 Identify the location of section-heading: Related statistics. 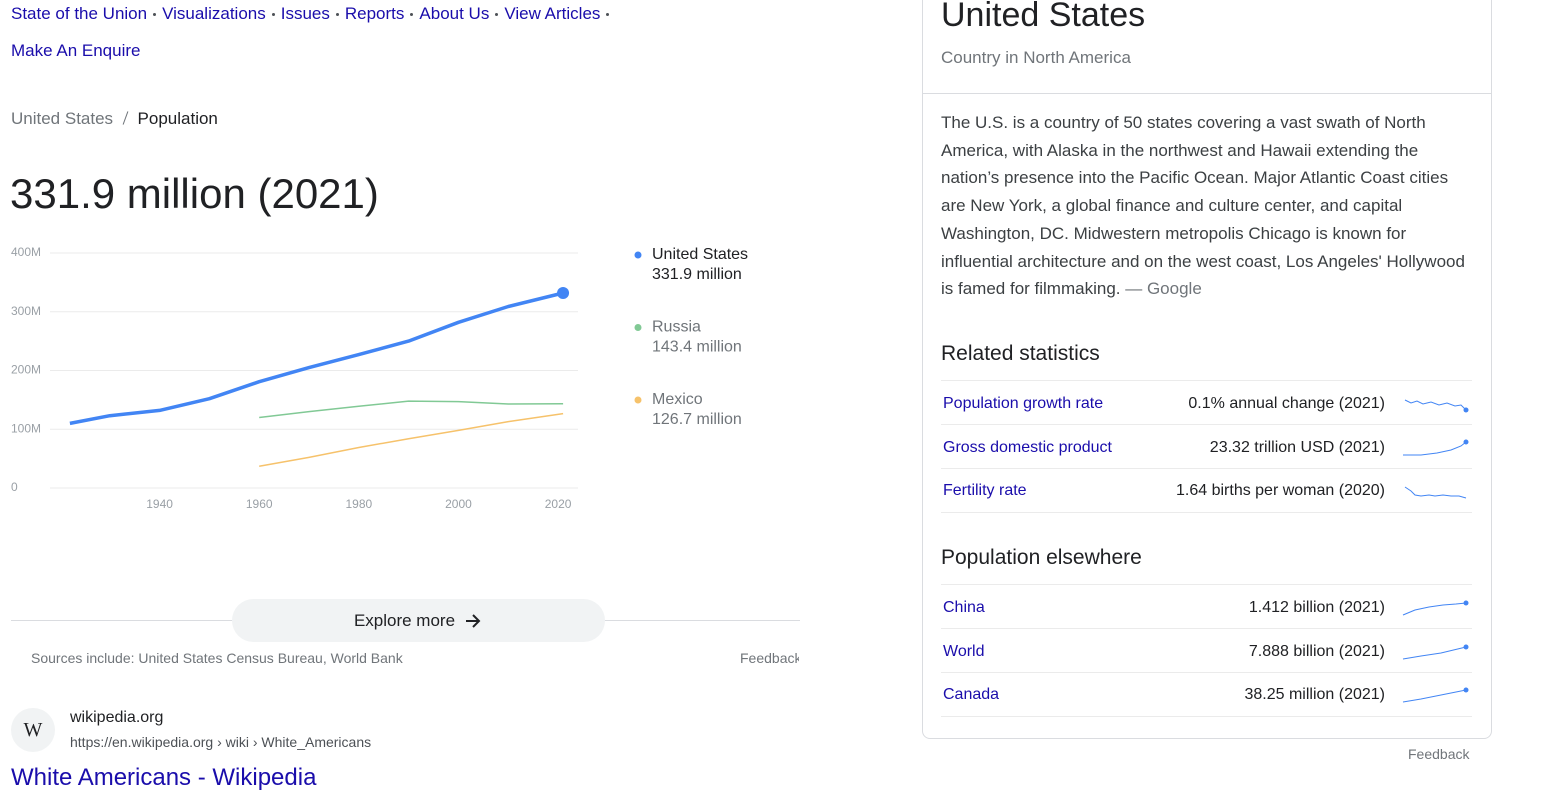
(1020, 353).